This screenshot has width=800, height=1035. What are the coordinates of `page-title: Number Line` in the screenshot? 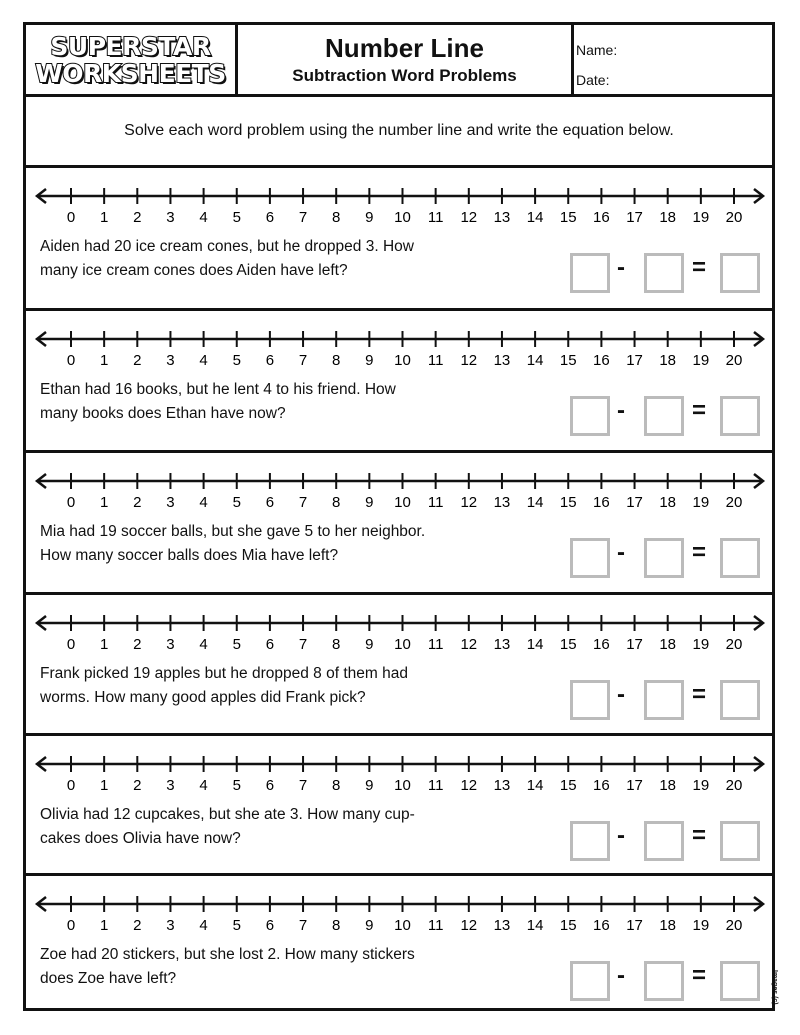 It's located at (404, 48).